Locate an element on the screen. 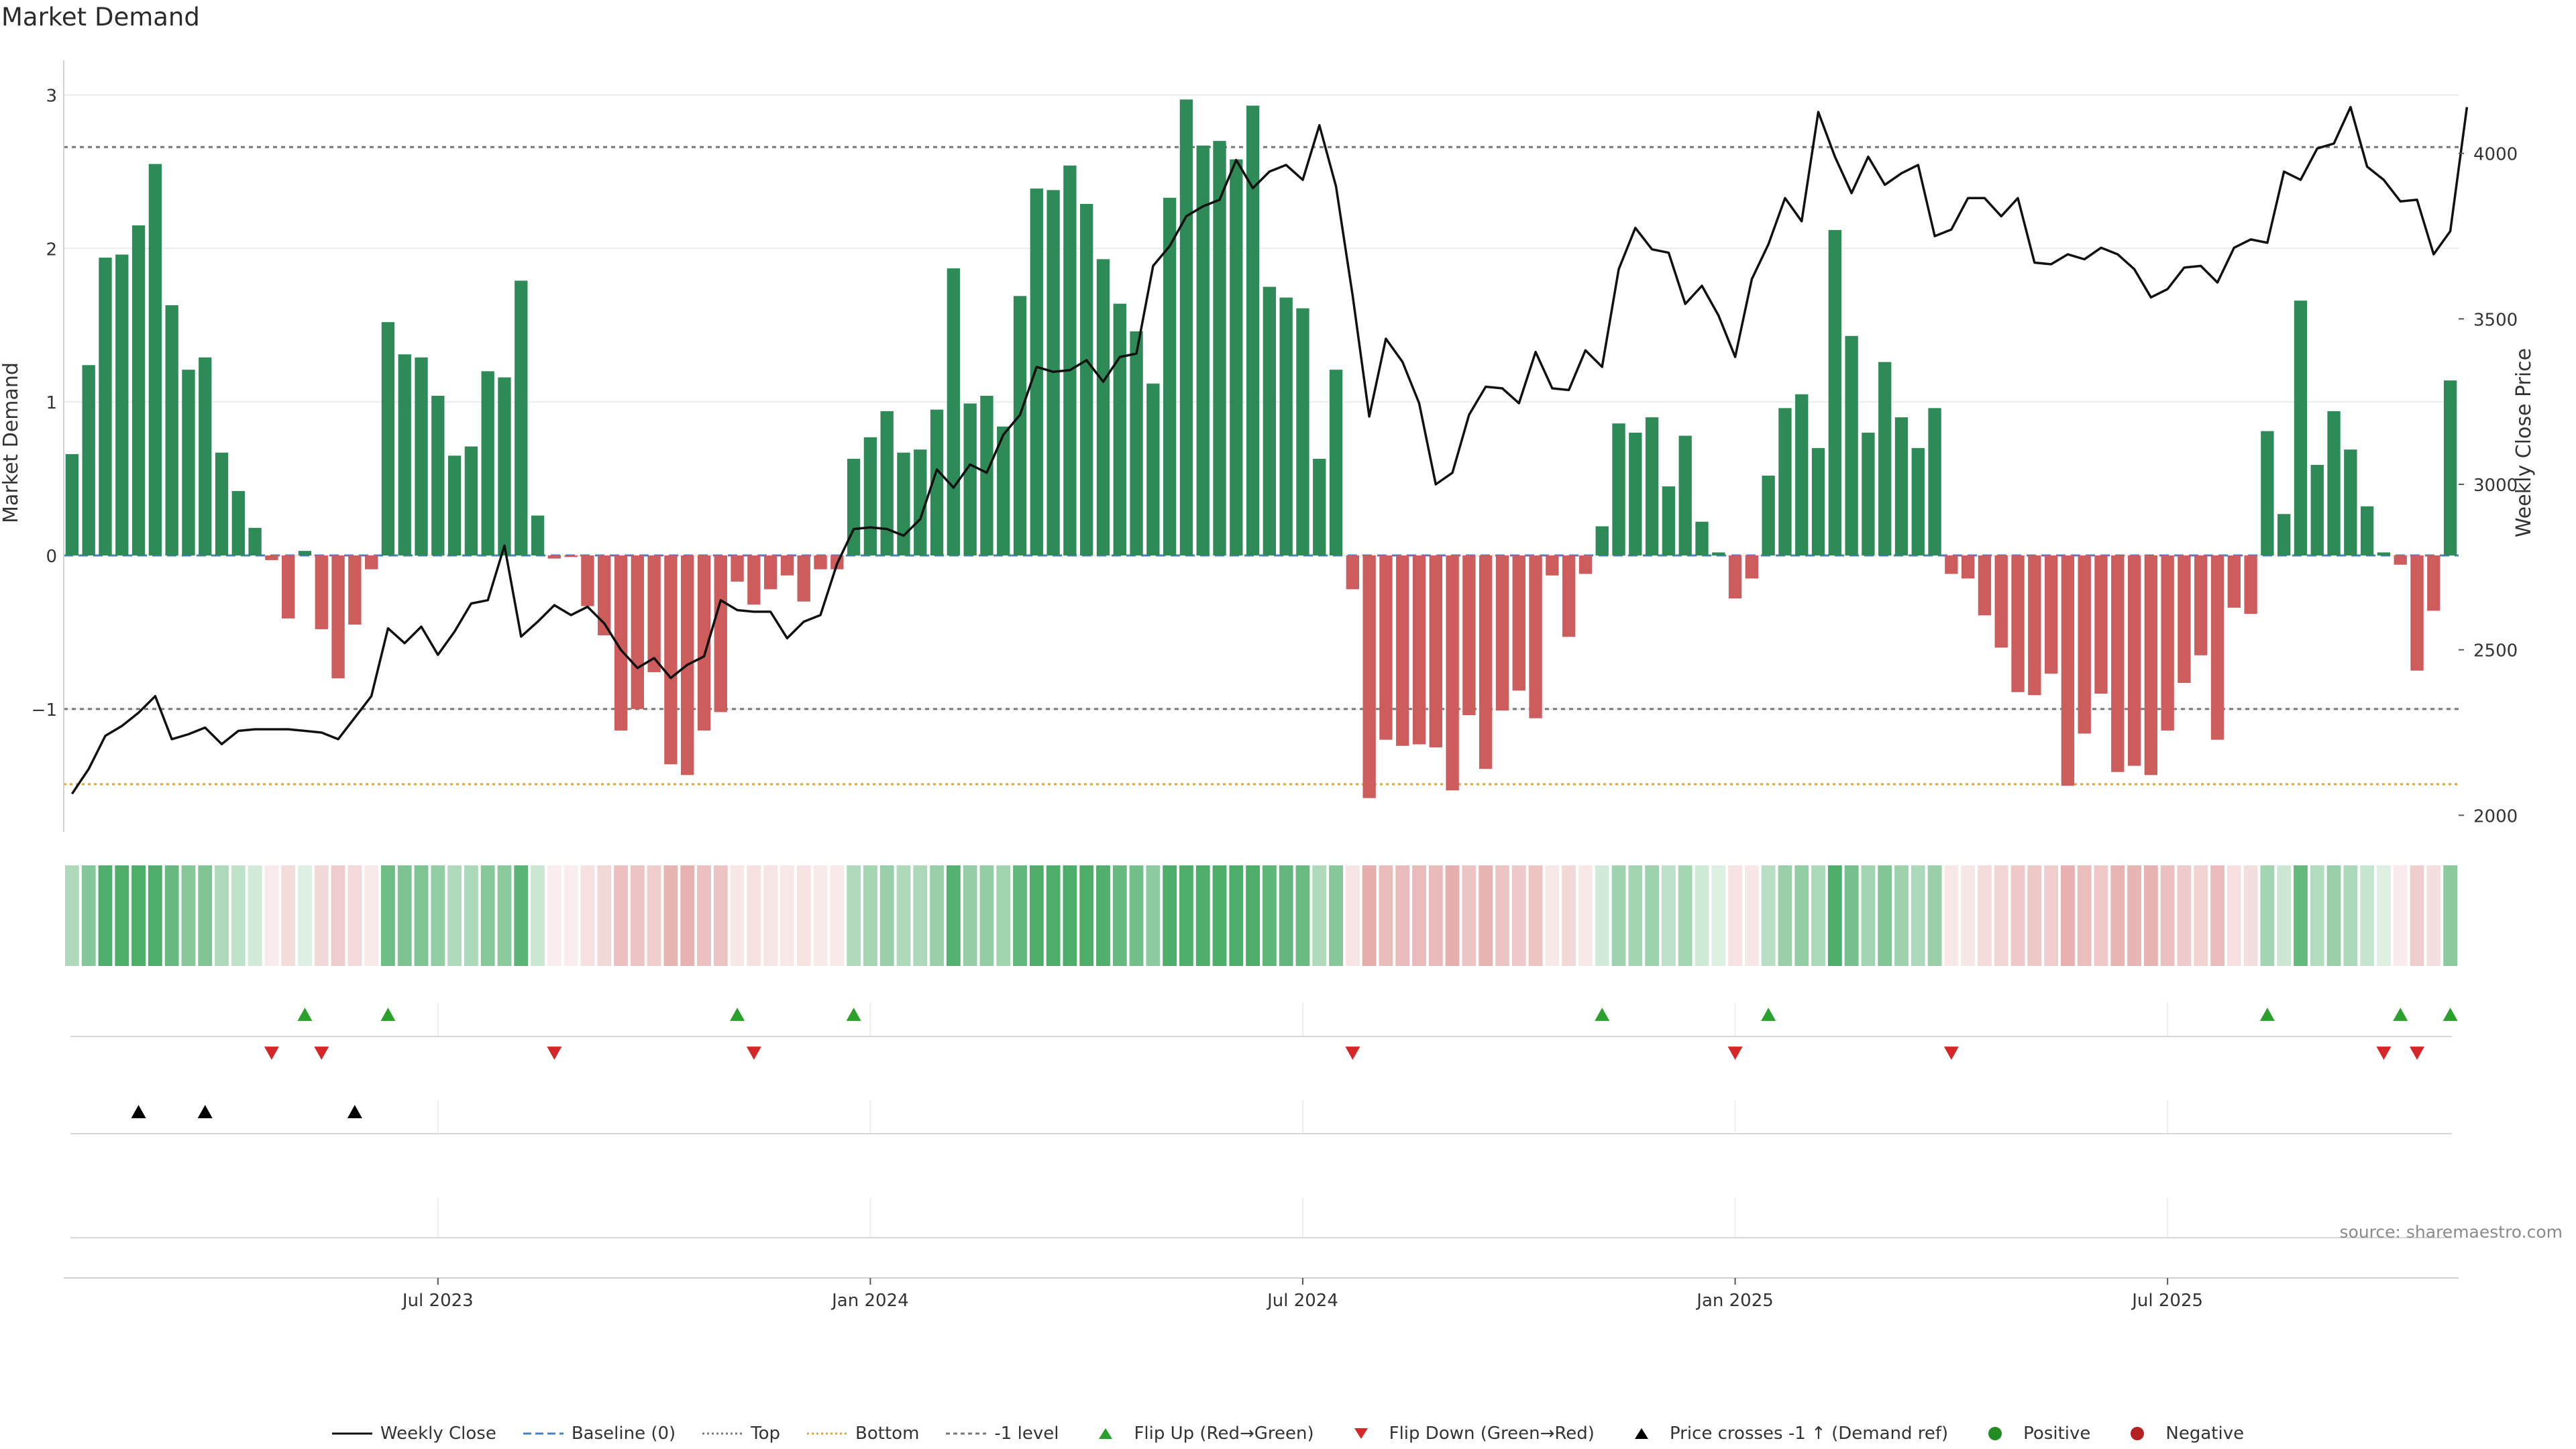 Image resolution: width=2576 pixels, height=1449 pixels. legend-label: Baseline (0) is located at coordinates (623, 1434).